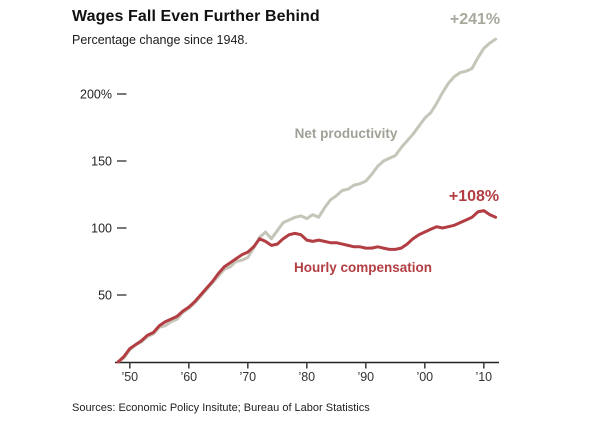  What do you see at coordinates (101, 229) in the screenshot?
I see `y-tick-label: 100` at bounding box center [101, 229].